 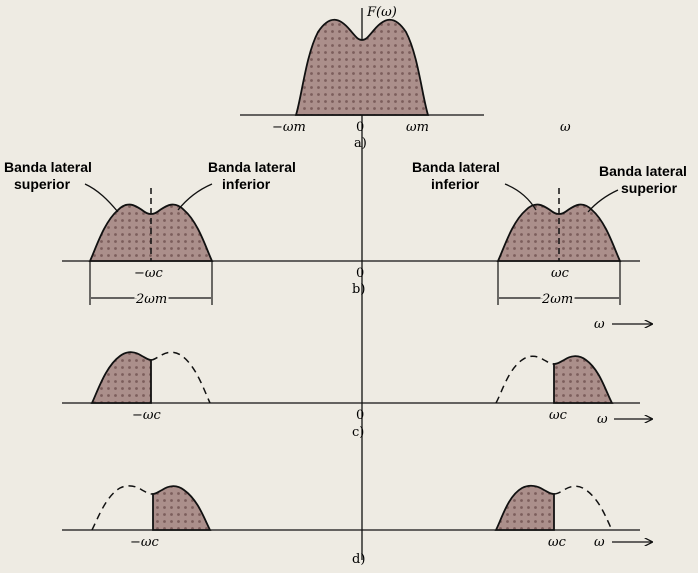 I want to click on left-ssb-dashed, so click(x=180, y=377).